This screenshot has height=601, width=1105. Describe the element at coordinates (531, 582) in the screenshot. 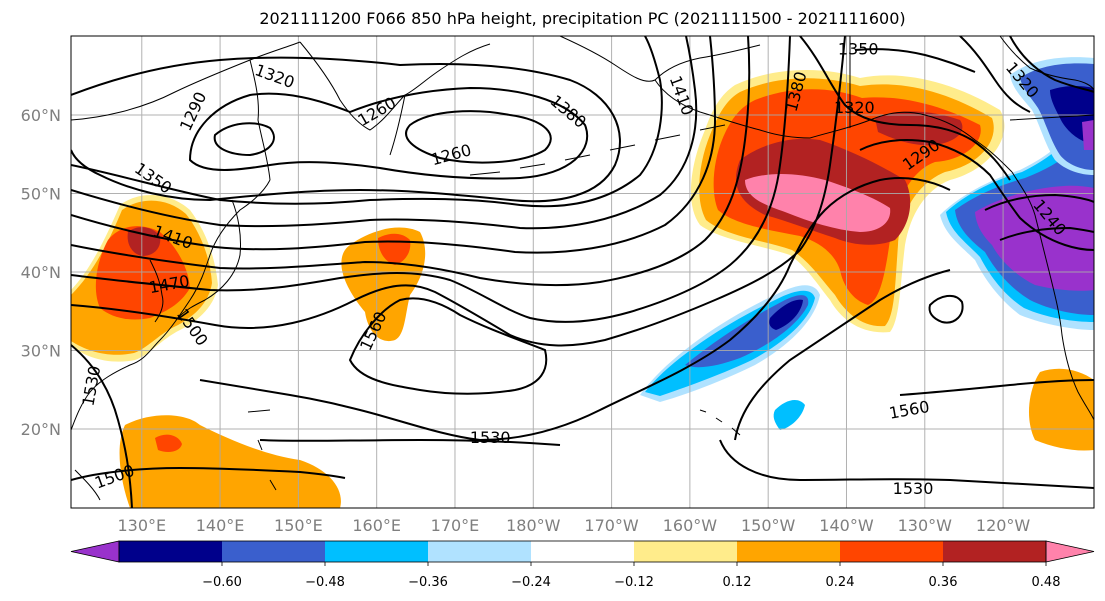

I see `colorbar-label: −0.24` at that location.